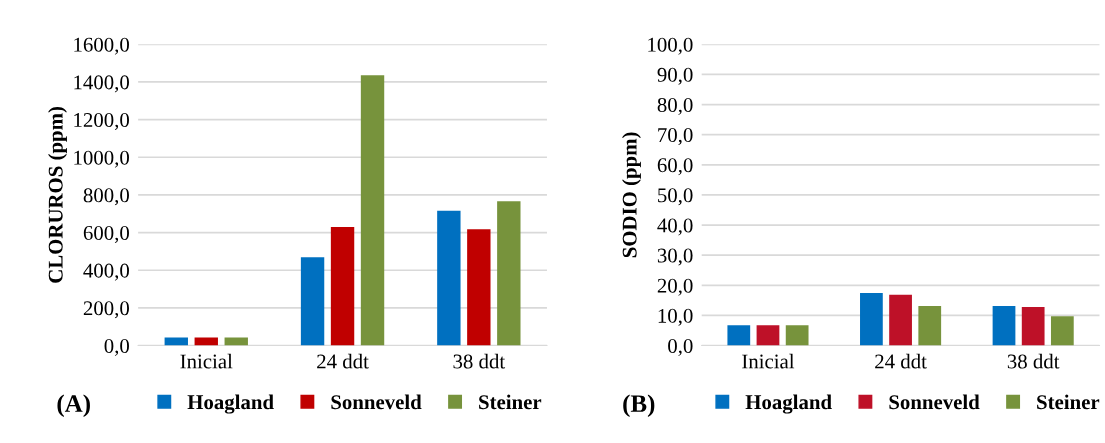  I want to click on y-tick-label: 100,0, so click(670, 46).